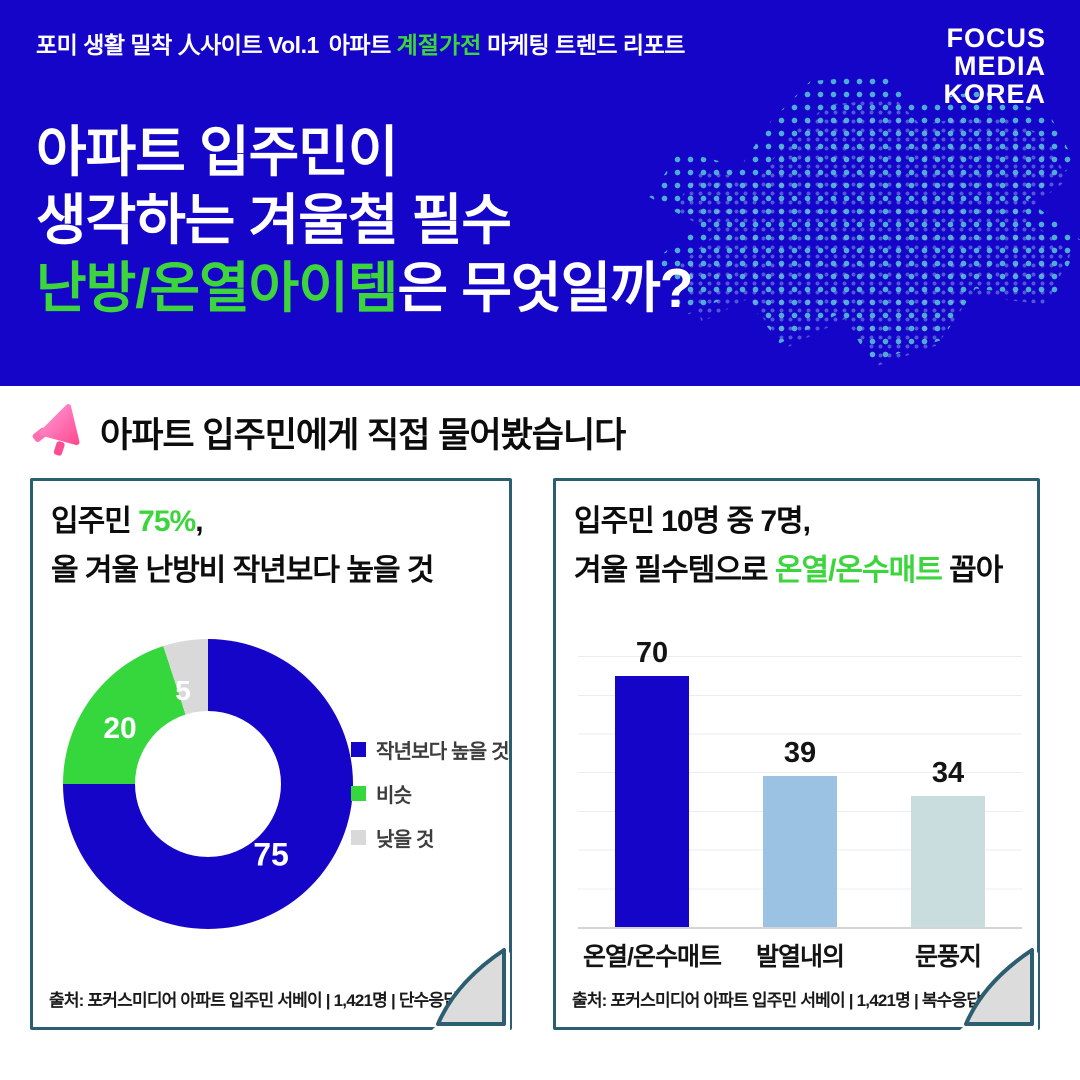 The height and width of the screenshot is (1080, 1080). What do you see at coordinates (405, 840) in the screenshot?
I see `legend-label: 낮을 것` at bounding box center [405, 840].